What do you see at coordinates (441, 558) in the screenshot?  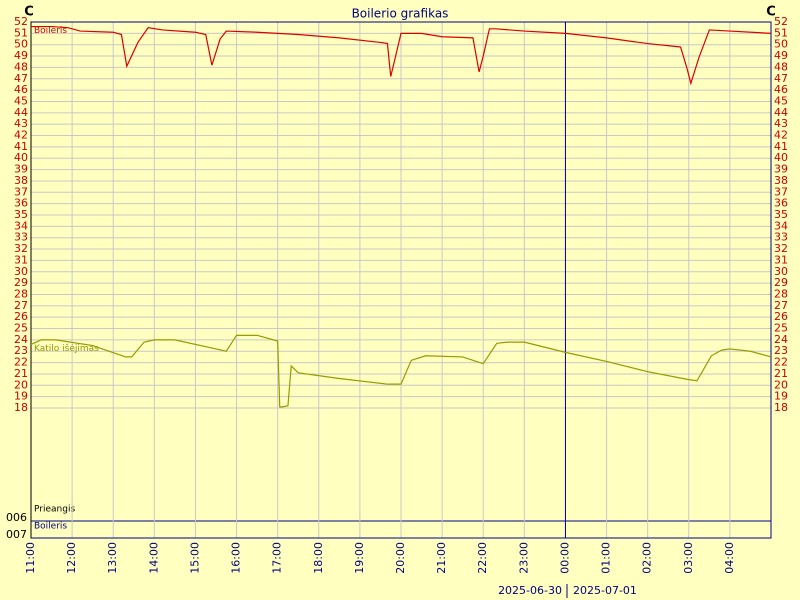 I see `x-tick-label: 21:00` at bounding box center [441, 558].